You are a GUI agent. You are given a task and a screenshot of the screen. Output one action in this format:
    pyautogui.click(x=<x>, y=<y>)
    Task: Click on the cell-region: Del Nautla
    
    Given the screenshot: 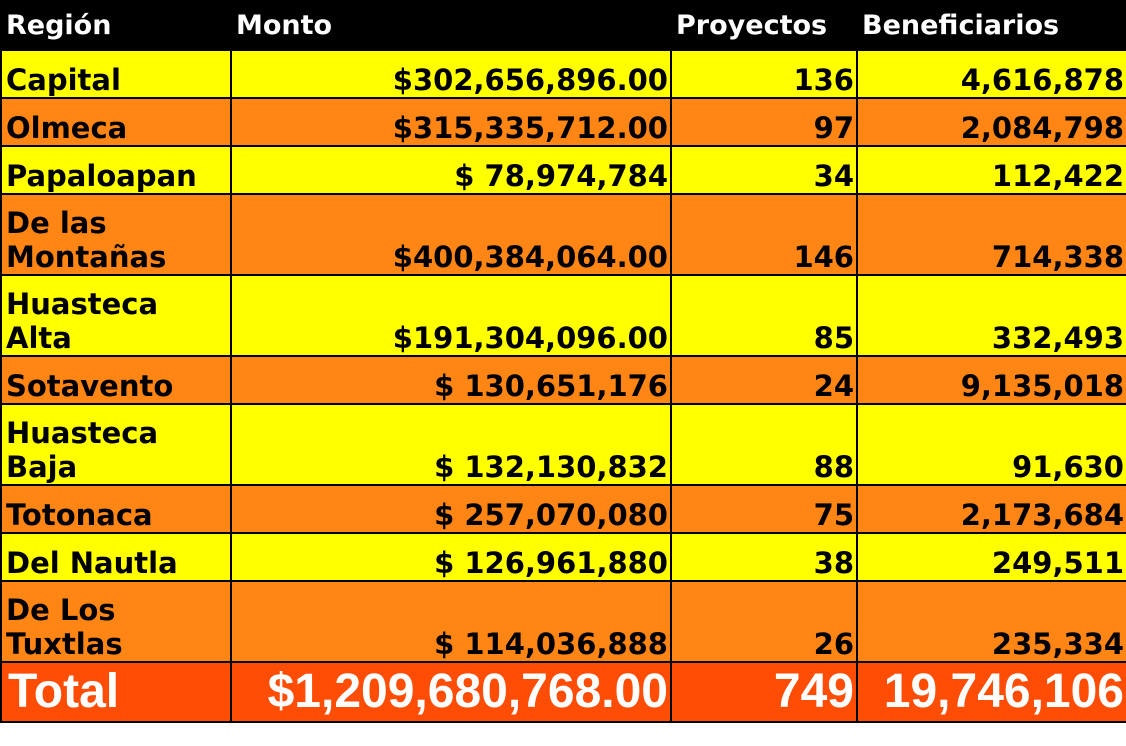 What is the action you would take?
    pyautogui.click(x=116, y=557)
    